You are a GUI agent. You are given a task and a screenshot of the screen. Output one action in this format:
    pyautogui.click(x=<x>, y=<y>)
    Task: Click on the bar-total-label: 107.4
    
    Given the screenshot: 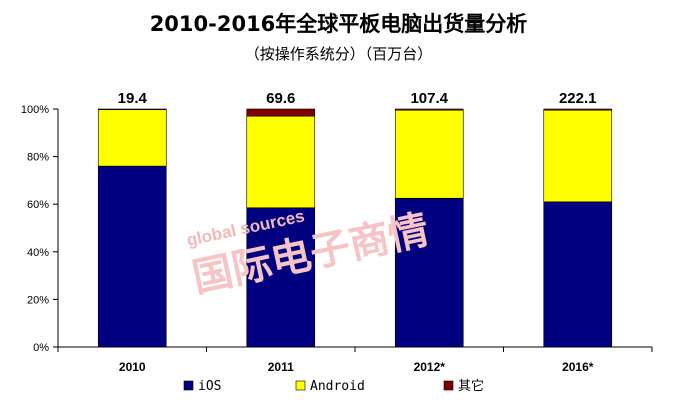 What is the action you would take?
    pyautogui.click(x=429, y=98)
    